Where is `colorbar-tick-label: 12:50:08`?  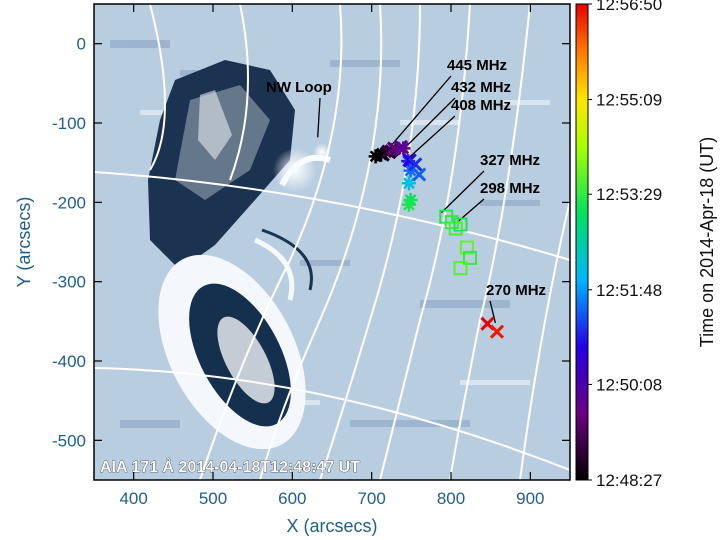
colorbar-tick-label: 12:50:08 is located at coordinates (629, 384).